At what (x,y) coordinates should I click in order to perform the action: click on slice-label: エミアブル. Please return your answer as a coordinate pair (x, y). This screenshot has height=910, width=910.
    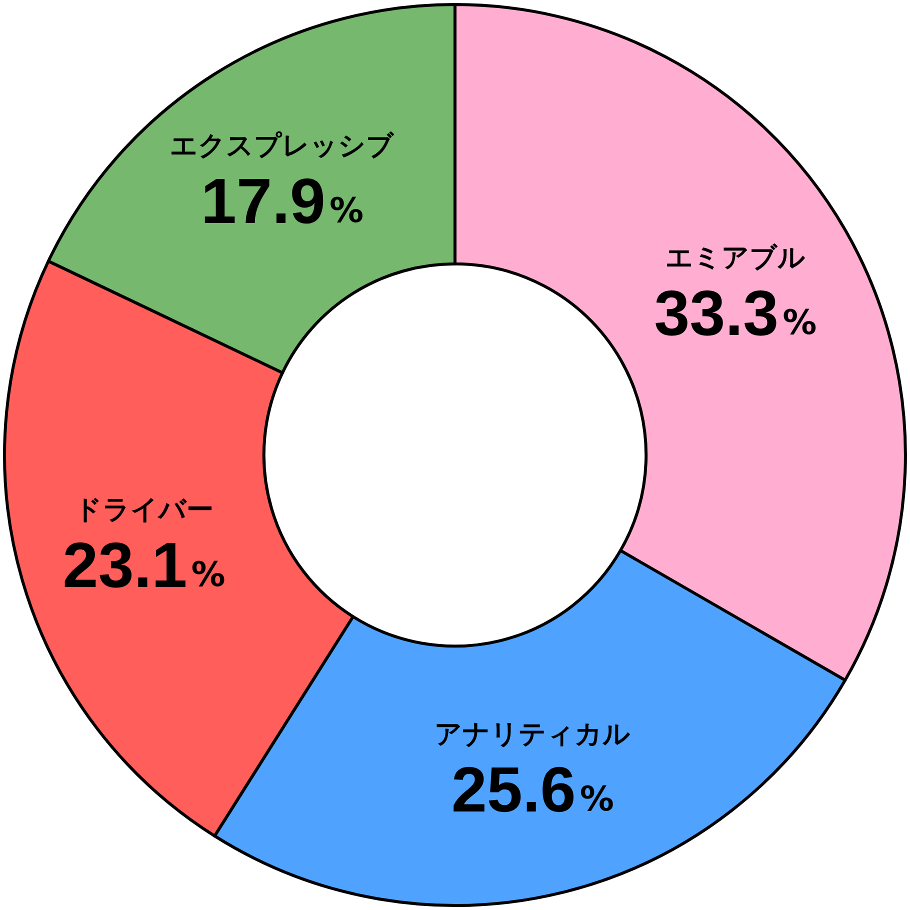
    Looking at the image, I should click on (735, 258).